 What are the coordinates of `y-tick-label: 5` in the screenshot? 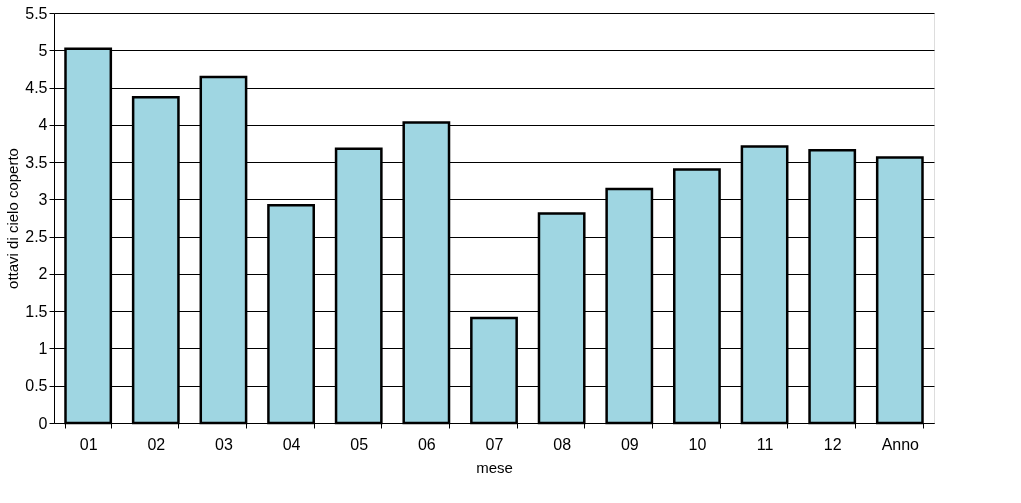 It's located at (43, 50).